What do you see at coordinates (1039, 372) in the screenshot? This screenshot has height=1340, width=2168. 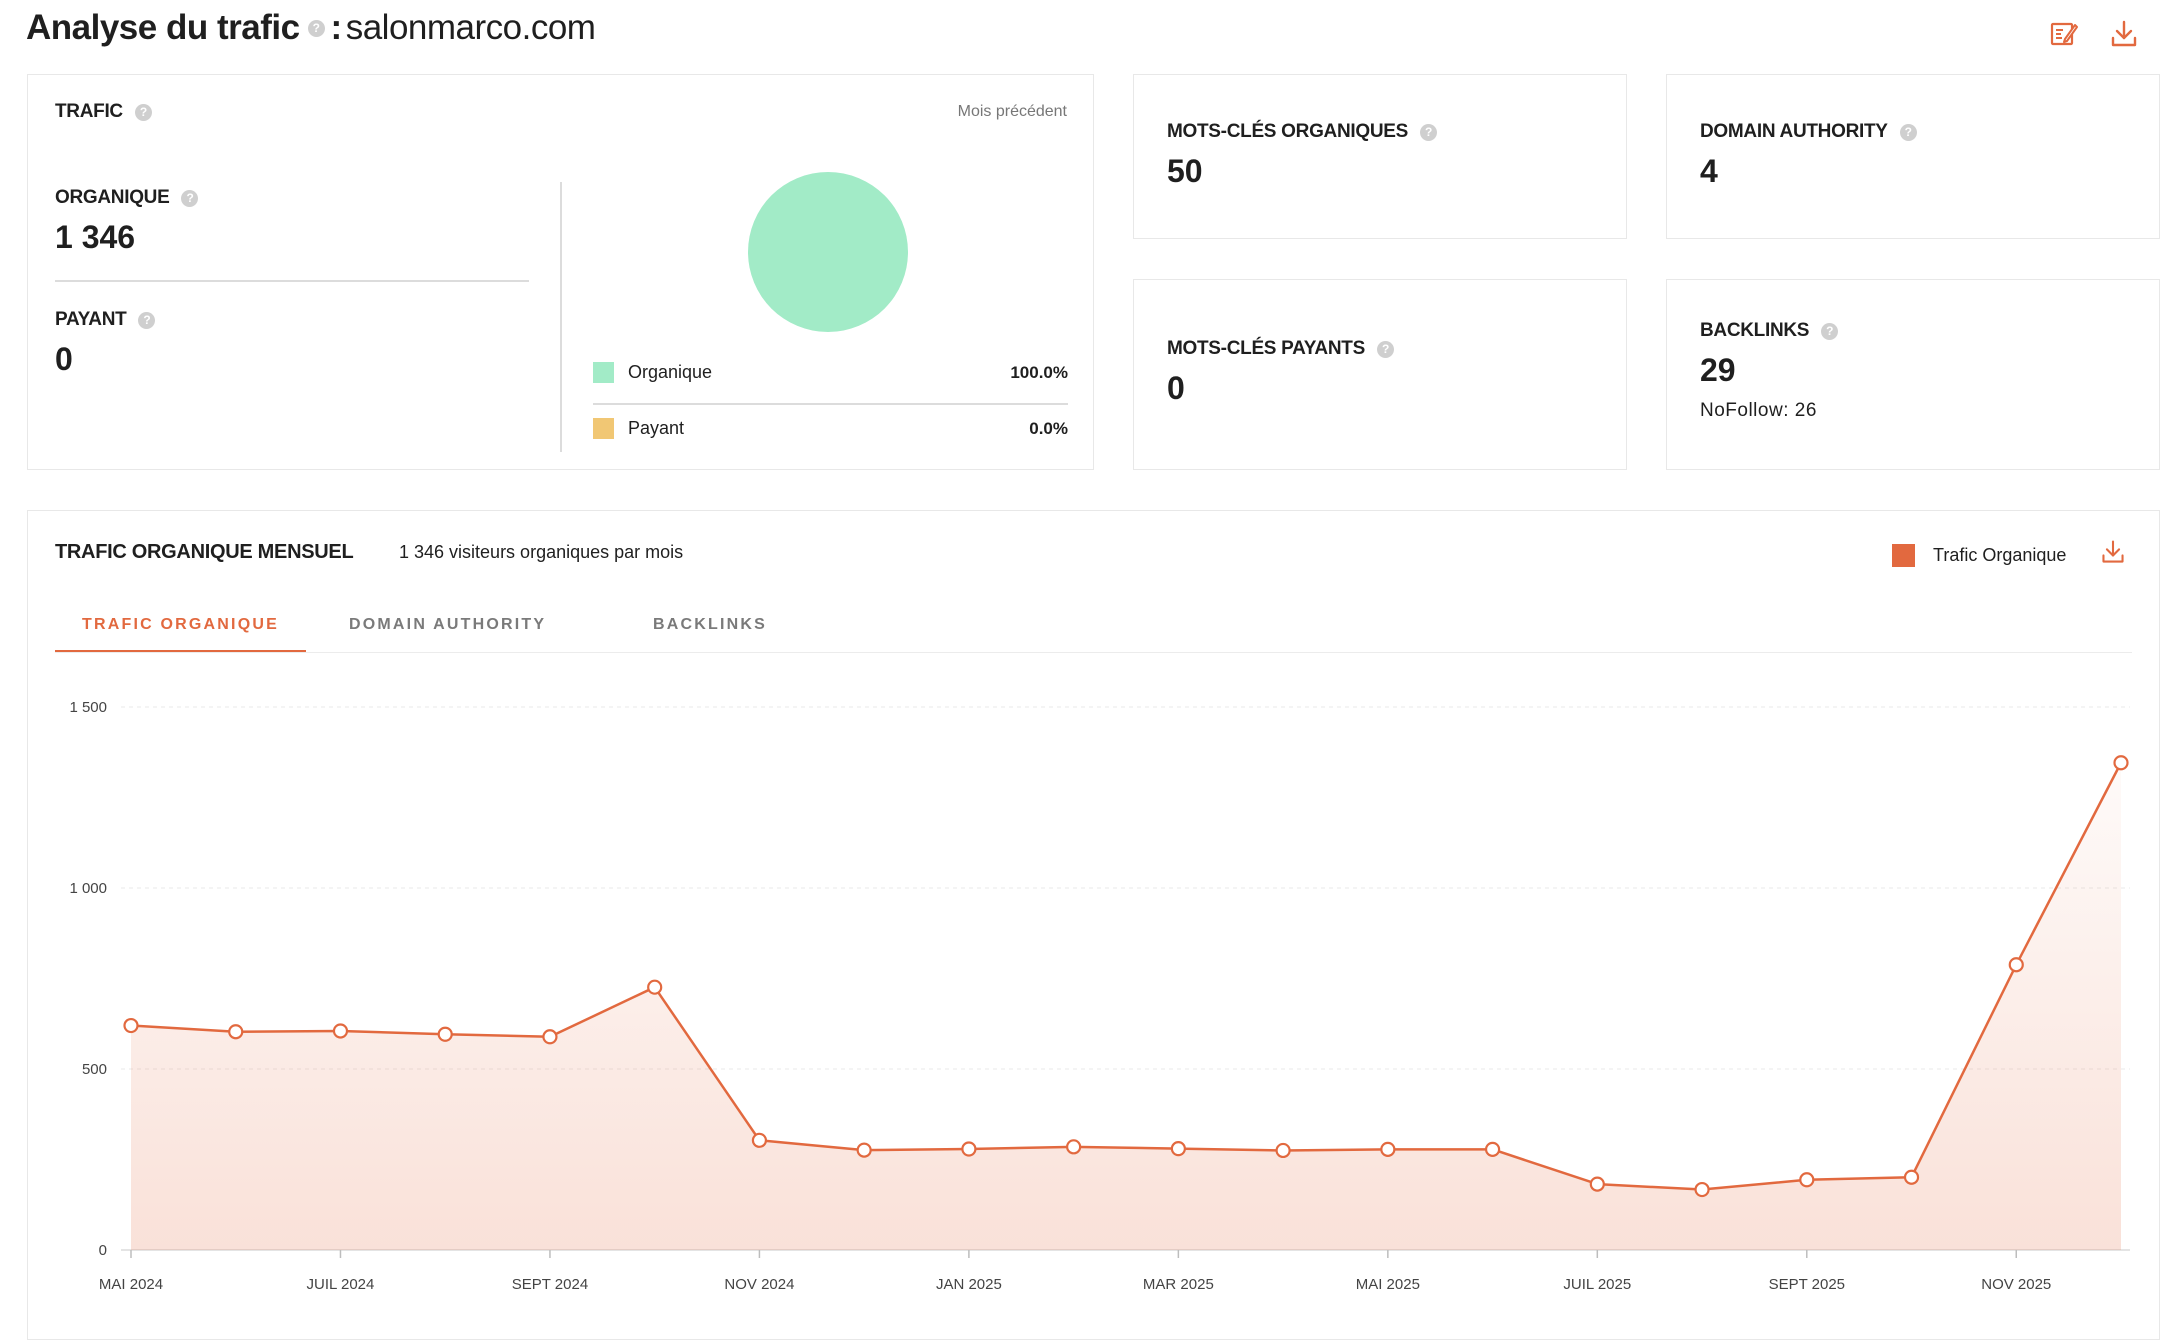 I see `legend-organic-pct: 100.0%` at bounding box center [1039, 372].